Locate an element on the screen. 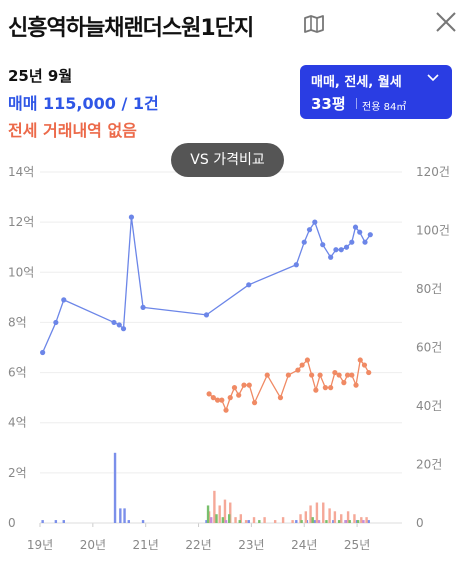  trade-price-label: 매매 115,000 / 1건 is located at coordinates (83, 103).